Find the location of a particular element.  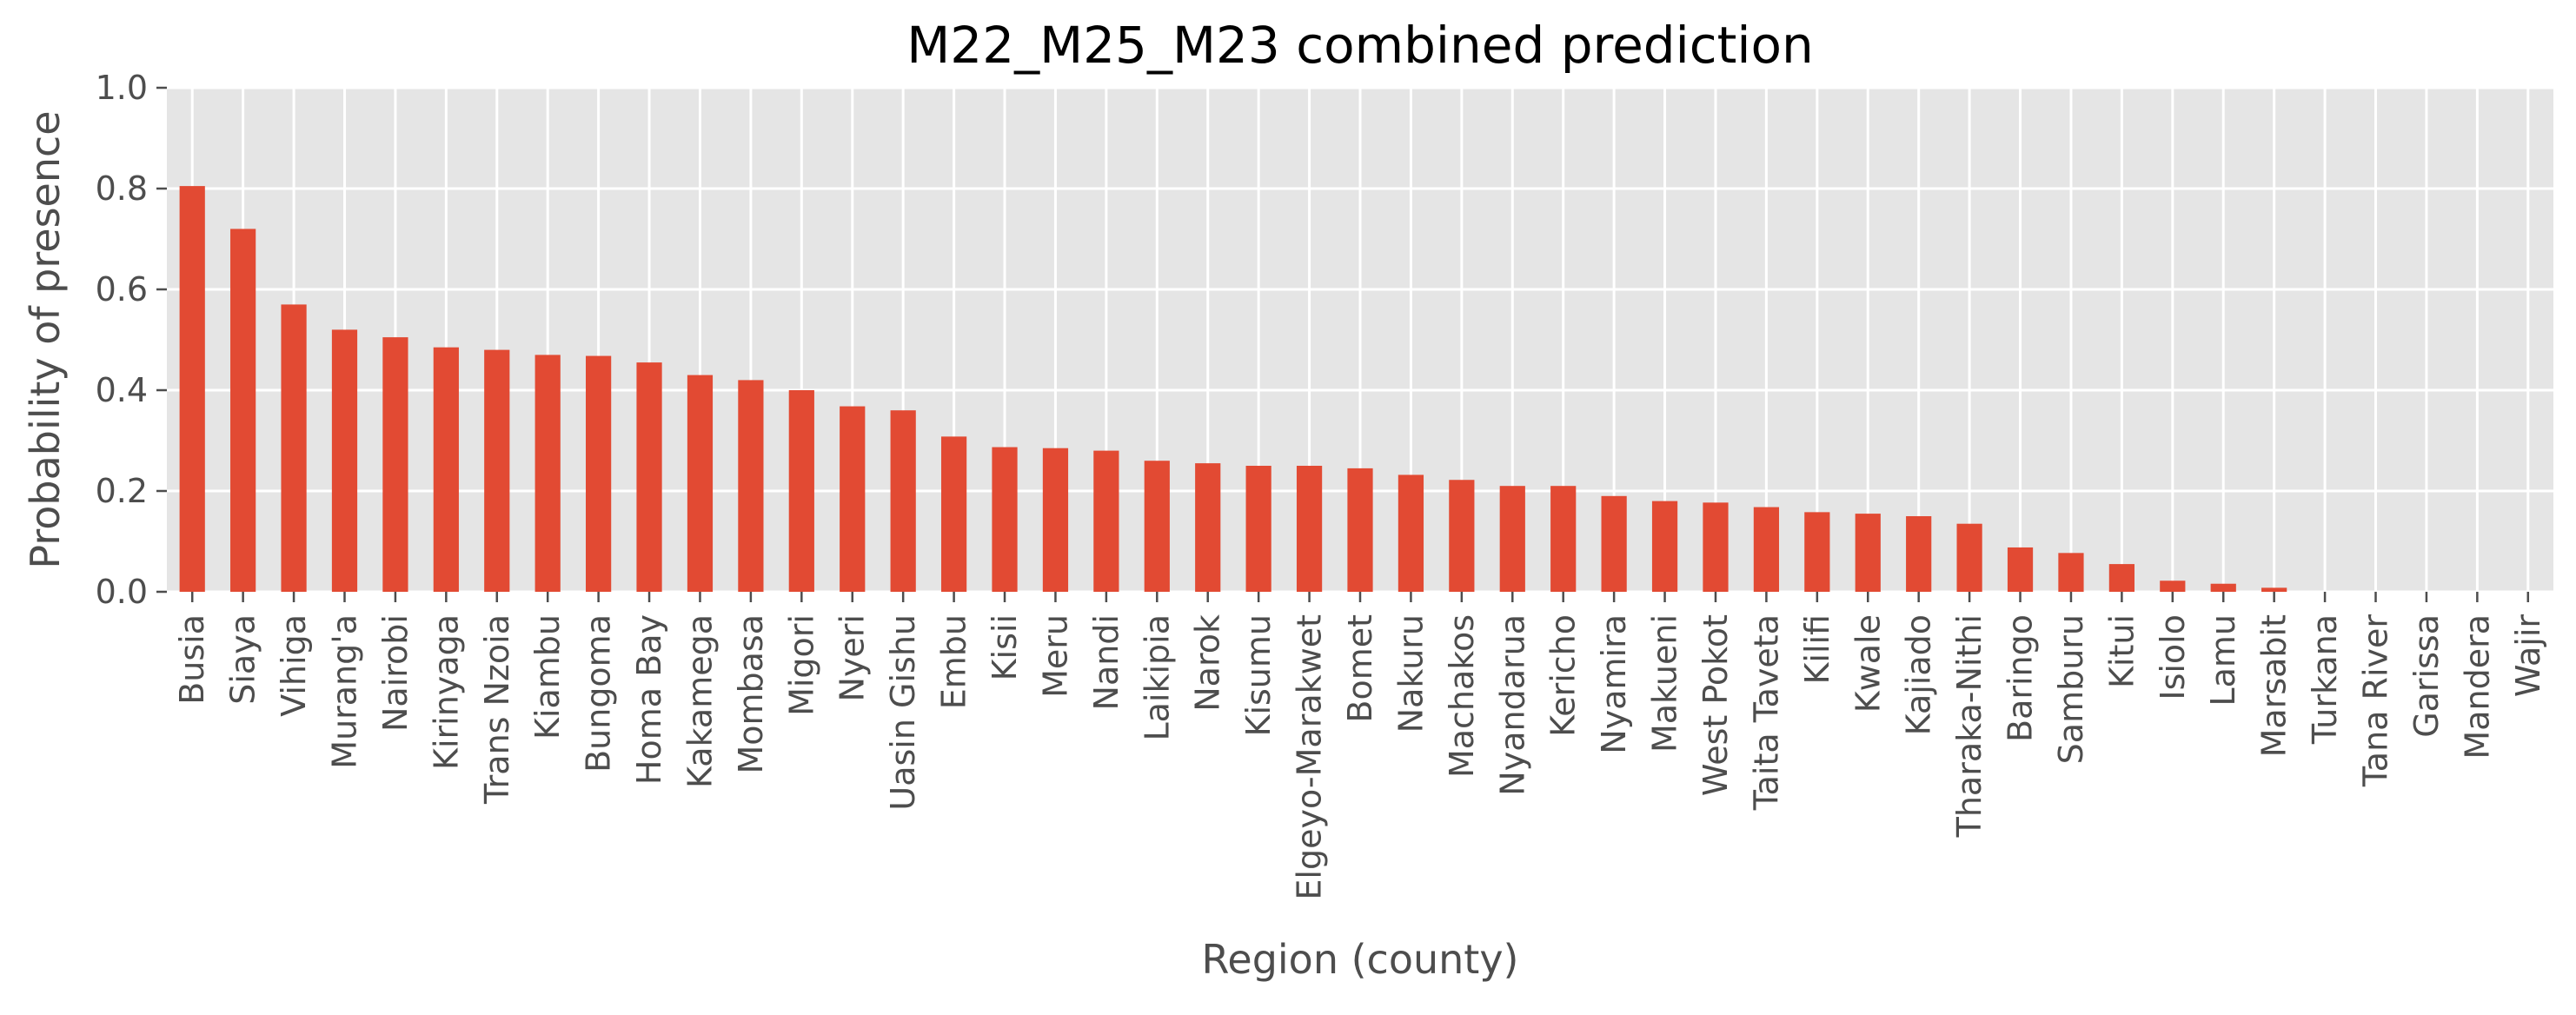

bar-uasin-gishu is located at coordinates (903, 501).